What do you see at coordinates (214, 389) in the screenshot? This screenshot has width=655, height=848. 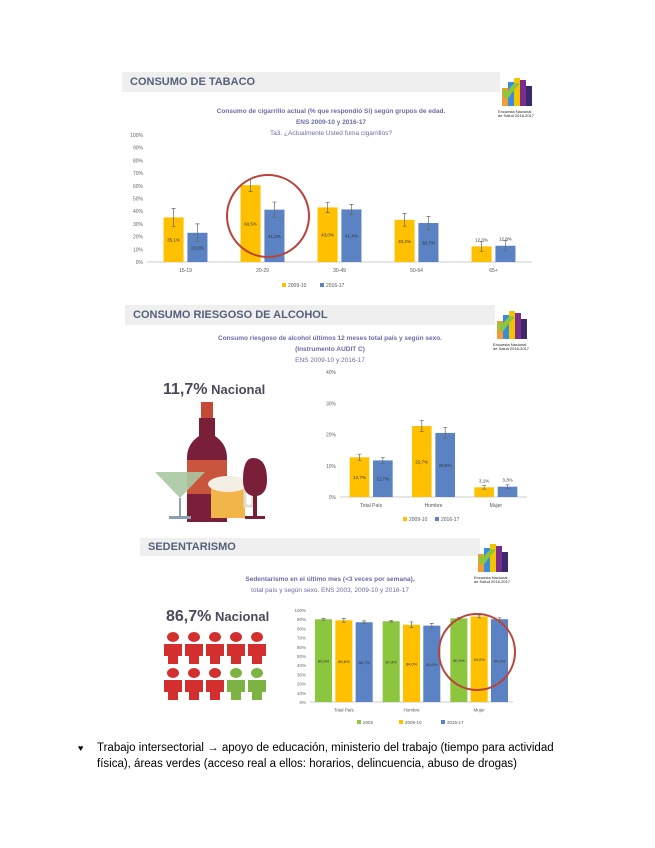 I see `national-stat: 11,7% Nacional` at bounding box center [214, 389].